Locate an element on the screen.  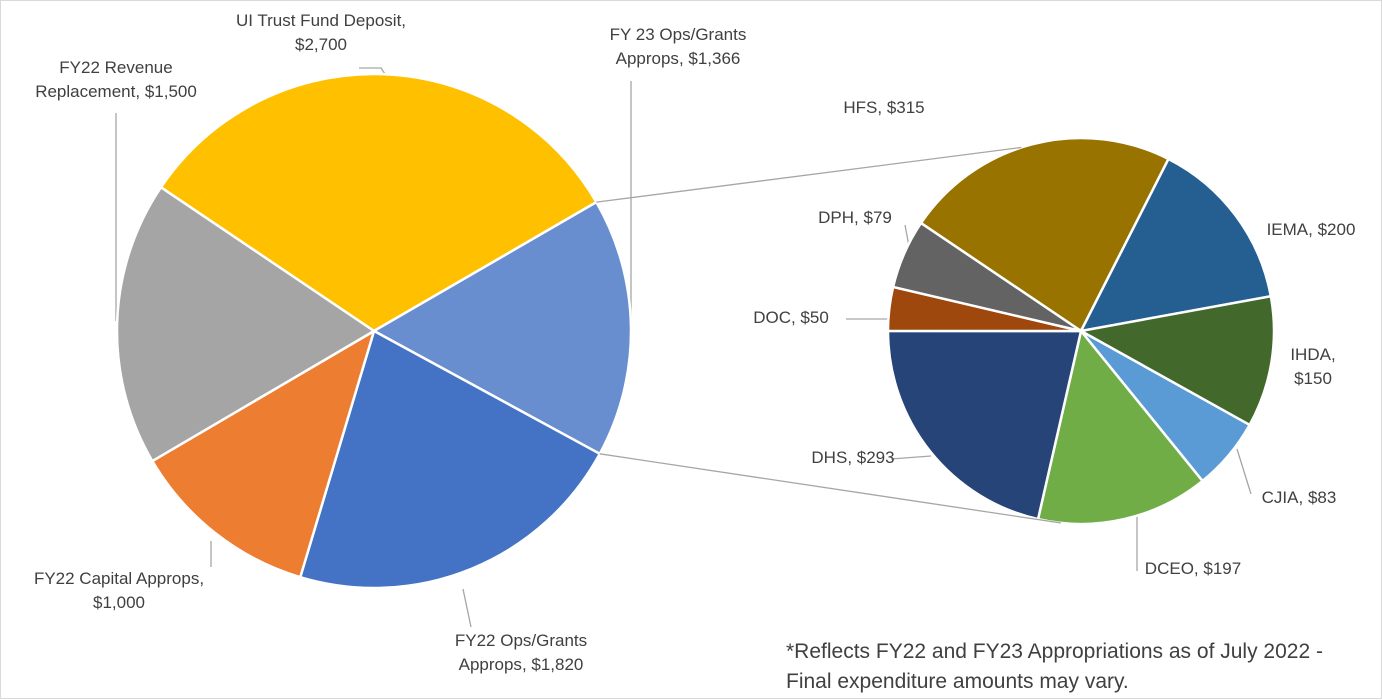
category-label: DOC is located at coordinates (776, 317).